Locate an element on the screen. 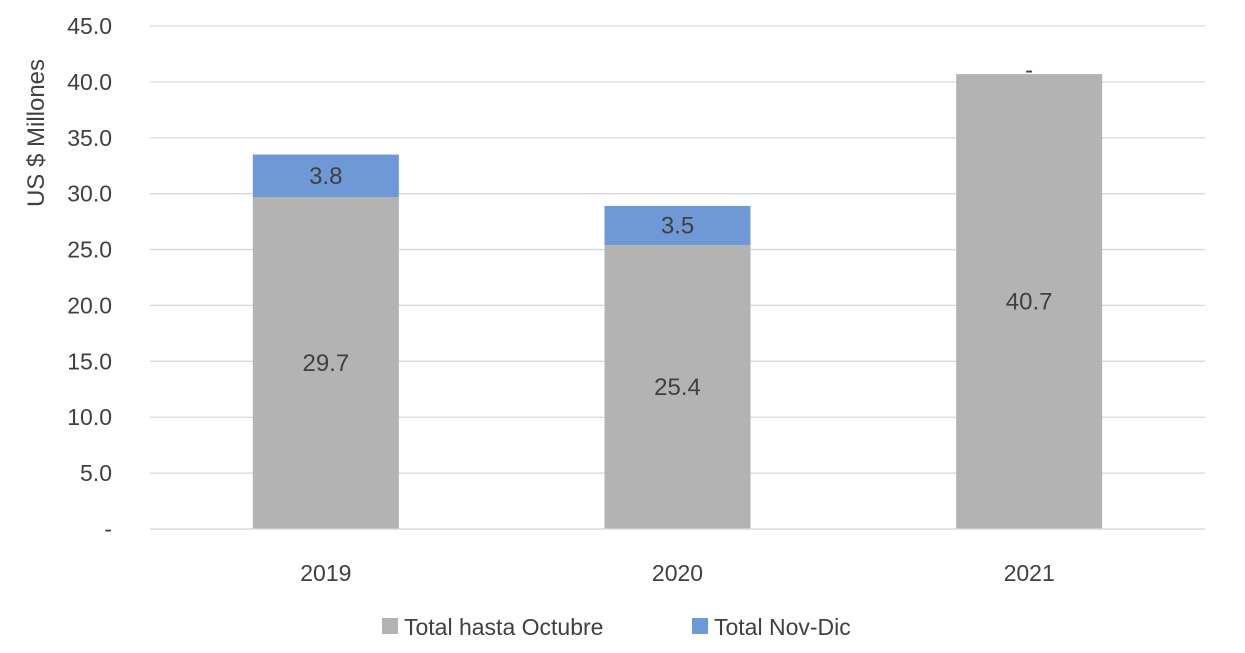 The height and width of the screenshot is (653, 1245). legend: Total hasta Octubre Total Nov-Dic is located at coordinates (616, 627).